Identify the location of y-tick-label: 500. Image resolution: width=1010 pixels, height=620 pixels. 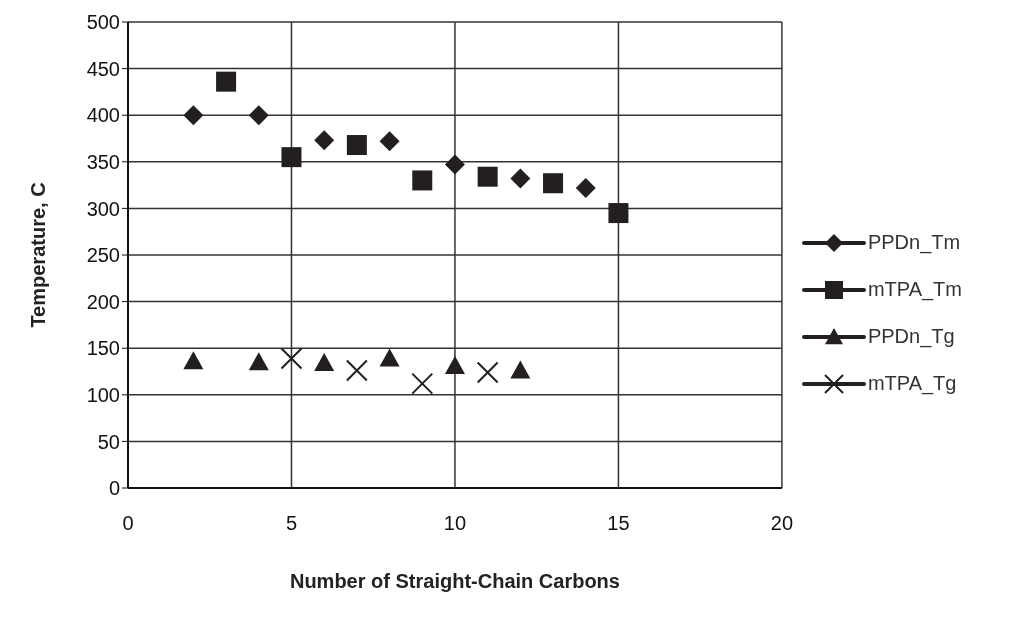
(103, 22).